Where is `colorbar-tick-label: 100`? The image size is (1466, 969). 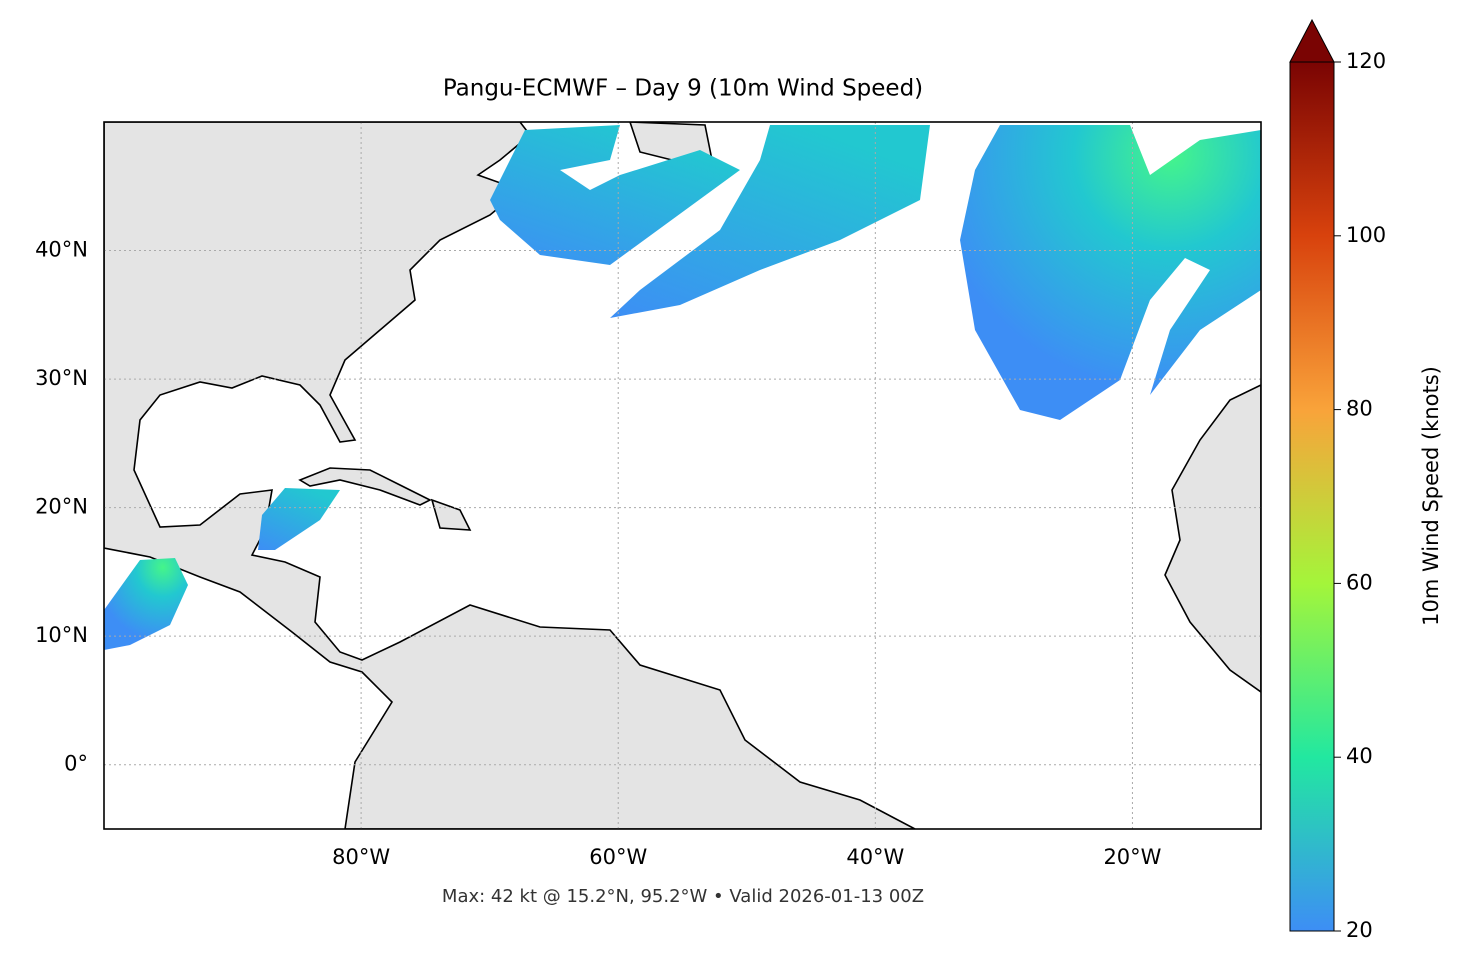 colorbar-tick-label: 100 is located at coordinates (1366, 235).